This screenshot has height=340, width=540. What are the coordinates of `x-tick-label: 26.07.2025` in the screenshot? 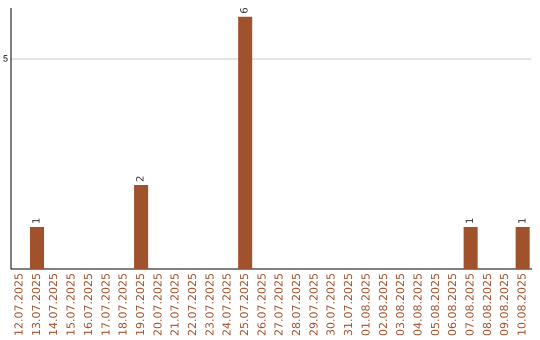 It's located at (261, 304).